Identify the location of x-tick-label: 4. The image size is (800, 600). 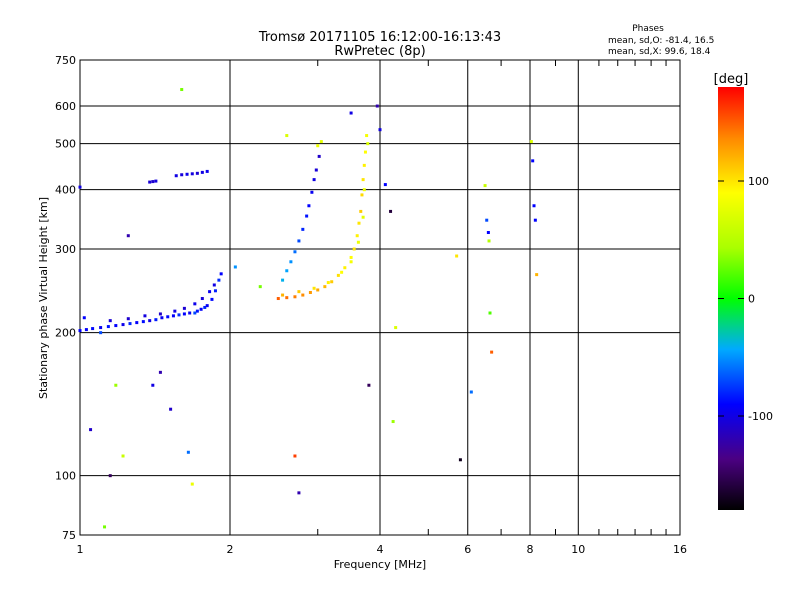
(380, 549).